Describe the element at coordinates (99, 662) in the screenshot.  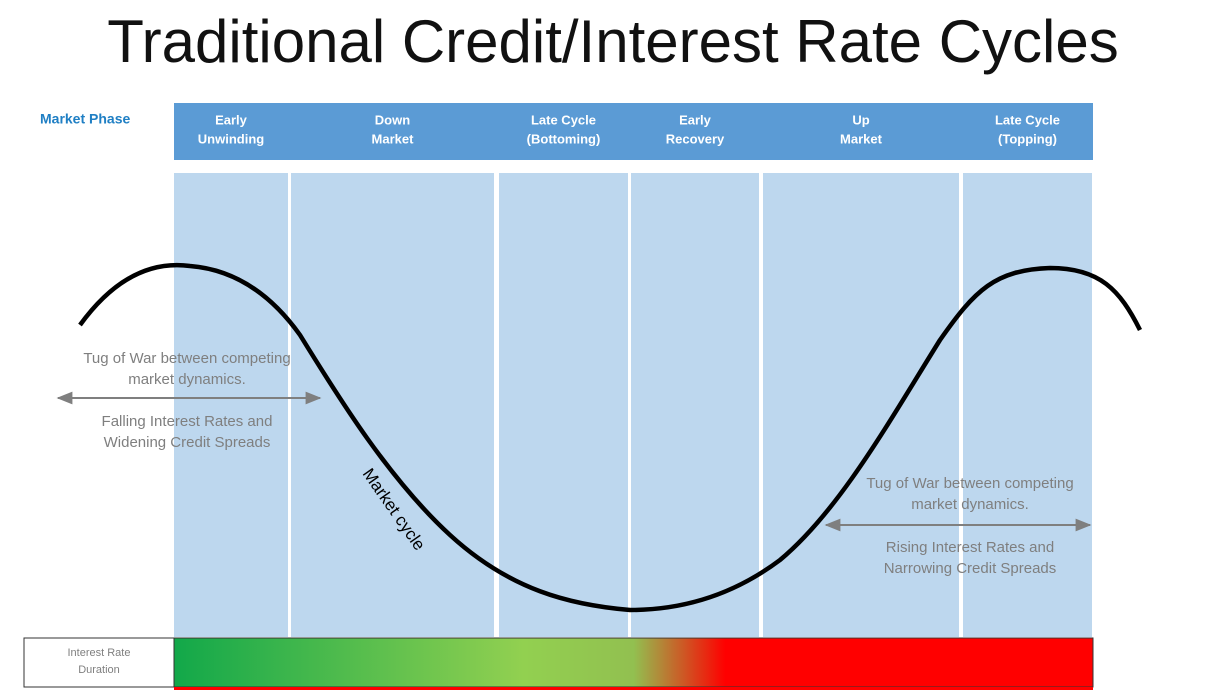
I see `duration-box` at that location.